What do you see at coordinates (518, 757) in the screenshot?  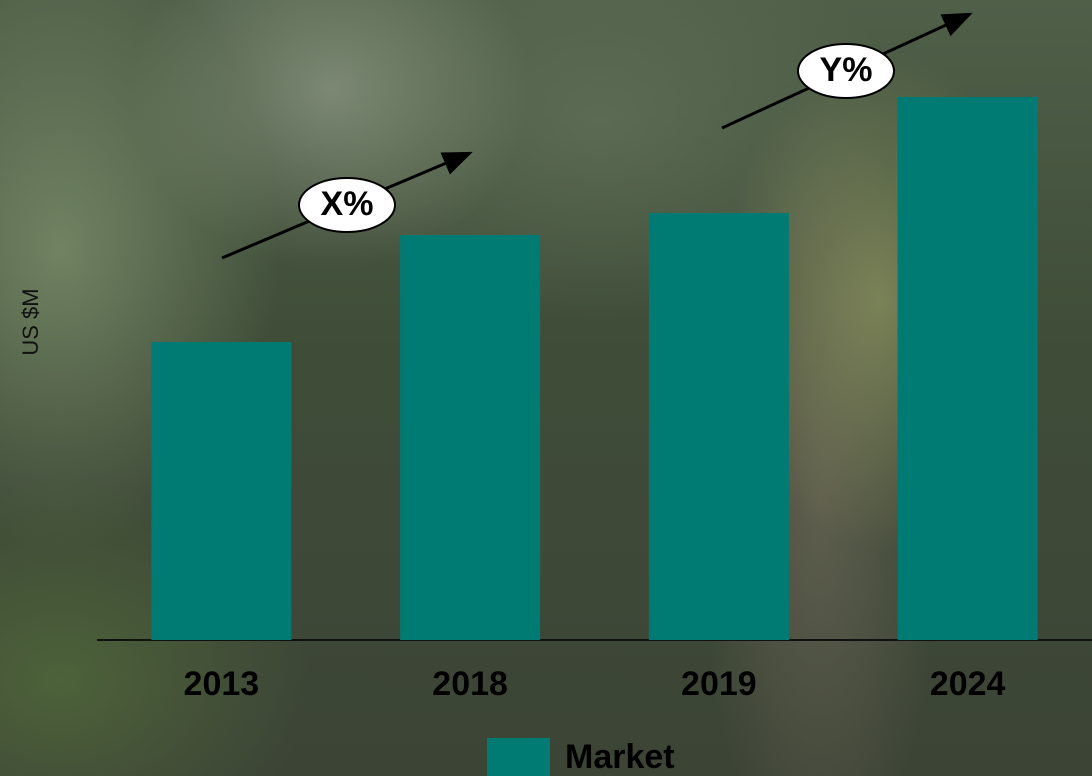 I see `legend-swatch` at bounding box center [518, 757].